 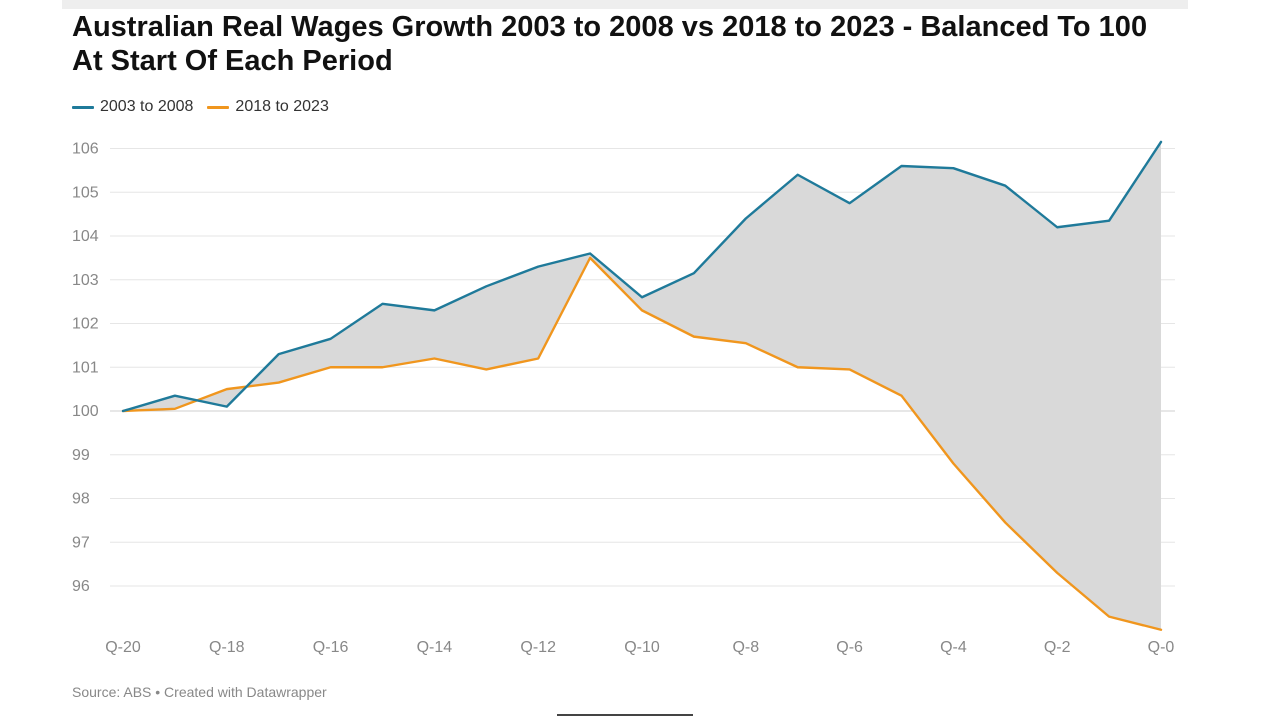 What do you see at coordinates (85, 411) in the screenshot?
I see `y-tick-label: 100` at bounding box center [85, 411].